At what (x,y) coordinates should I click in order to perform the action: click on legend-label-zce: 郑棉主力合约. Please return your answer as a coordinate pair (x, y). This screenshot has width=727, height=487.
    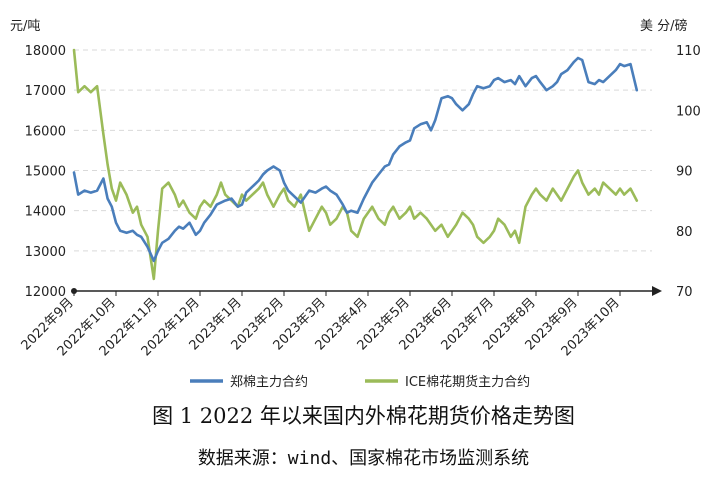
    Looking at the image, I should click on (269, 382).